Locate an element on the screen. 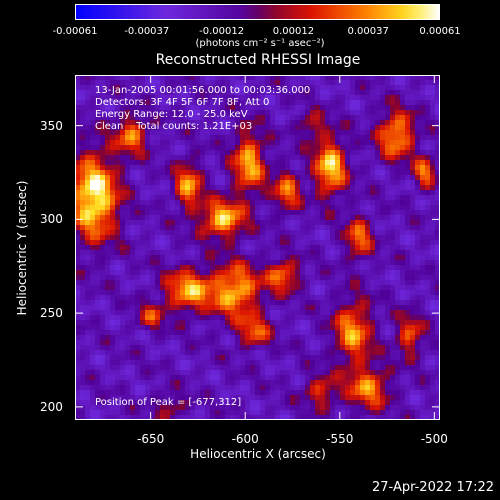  y-tick-label: 300 is located at coordinates (51, 219).